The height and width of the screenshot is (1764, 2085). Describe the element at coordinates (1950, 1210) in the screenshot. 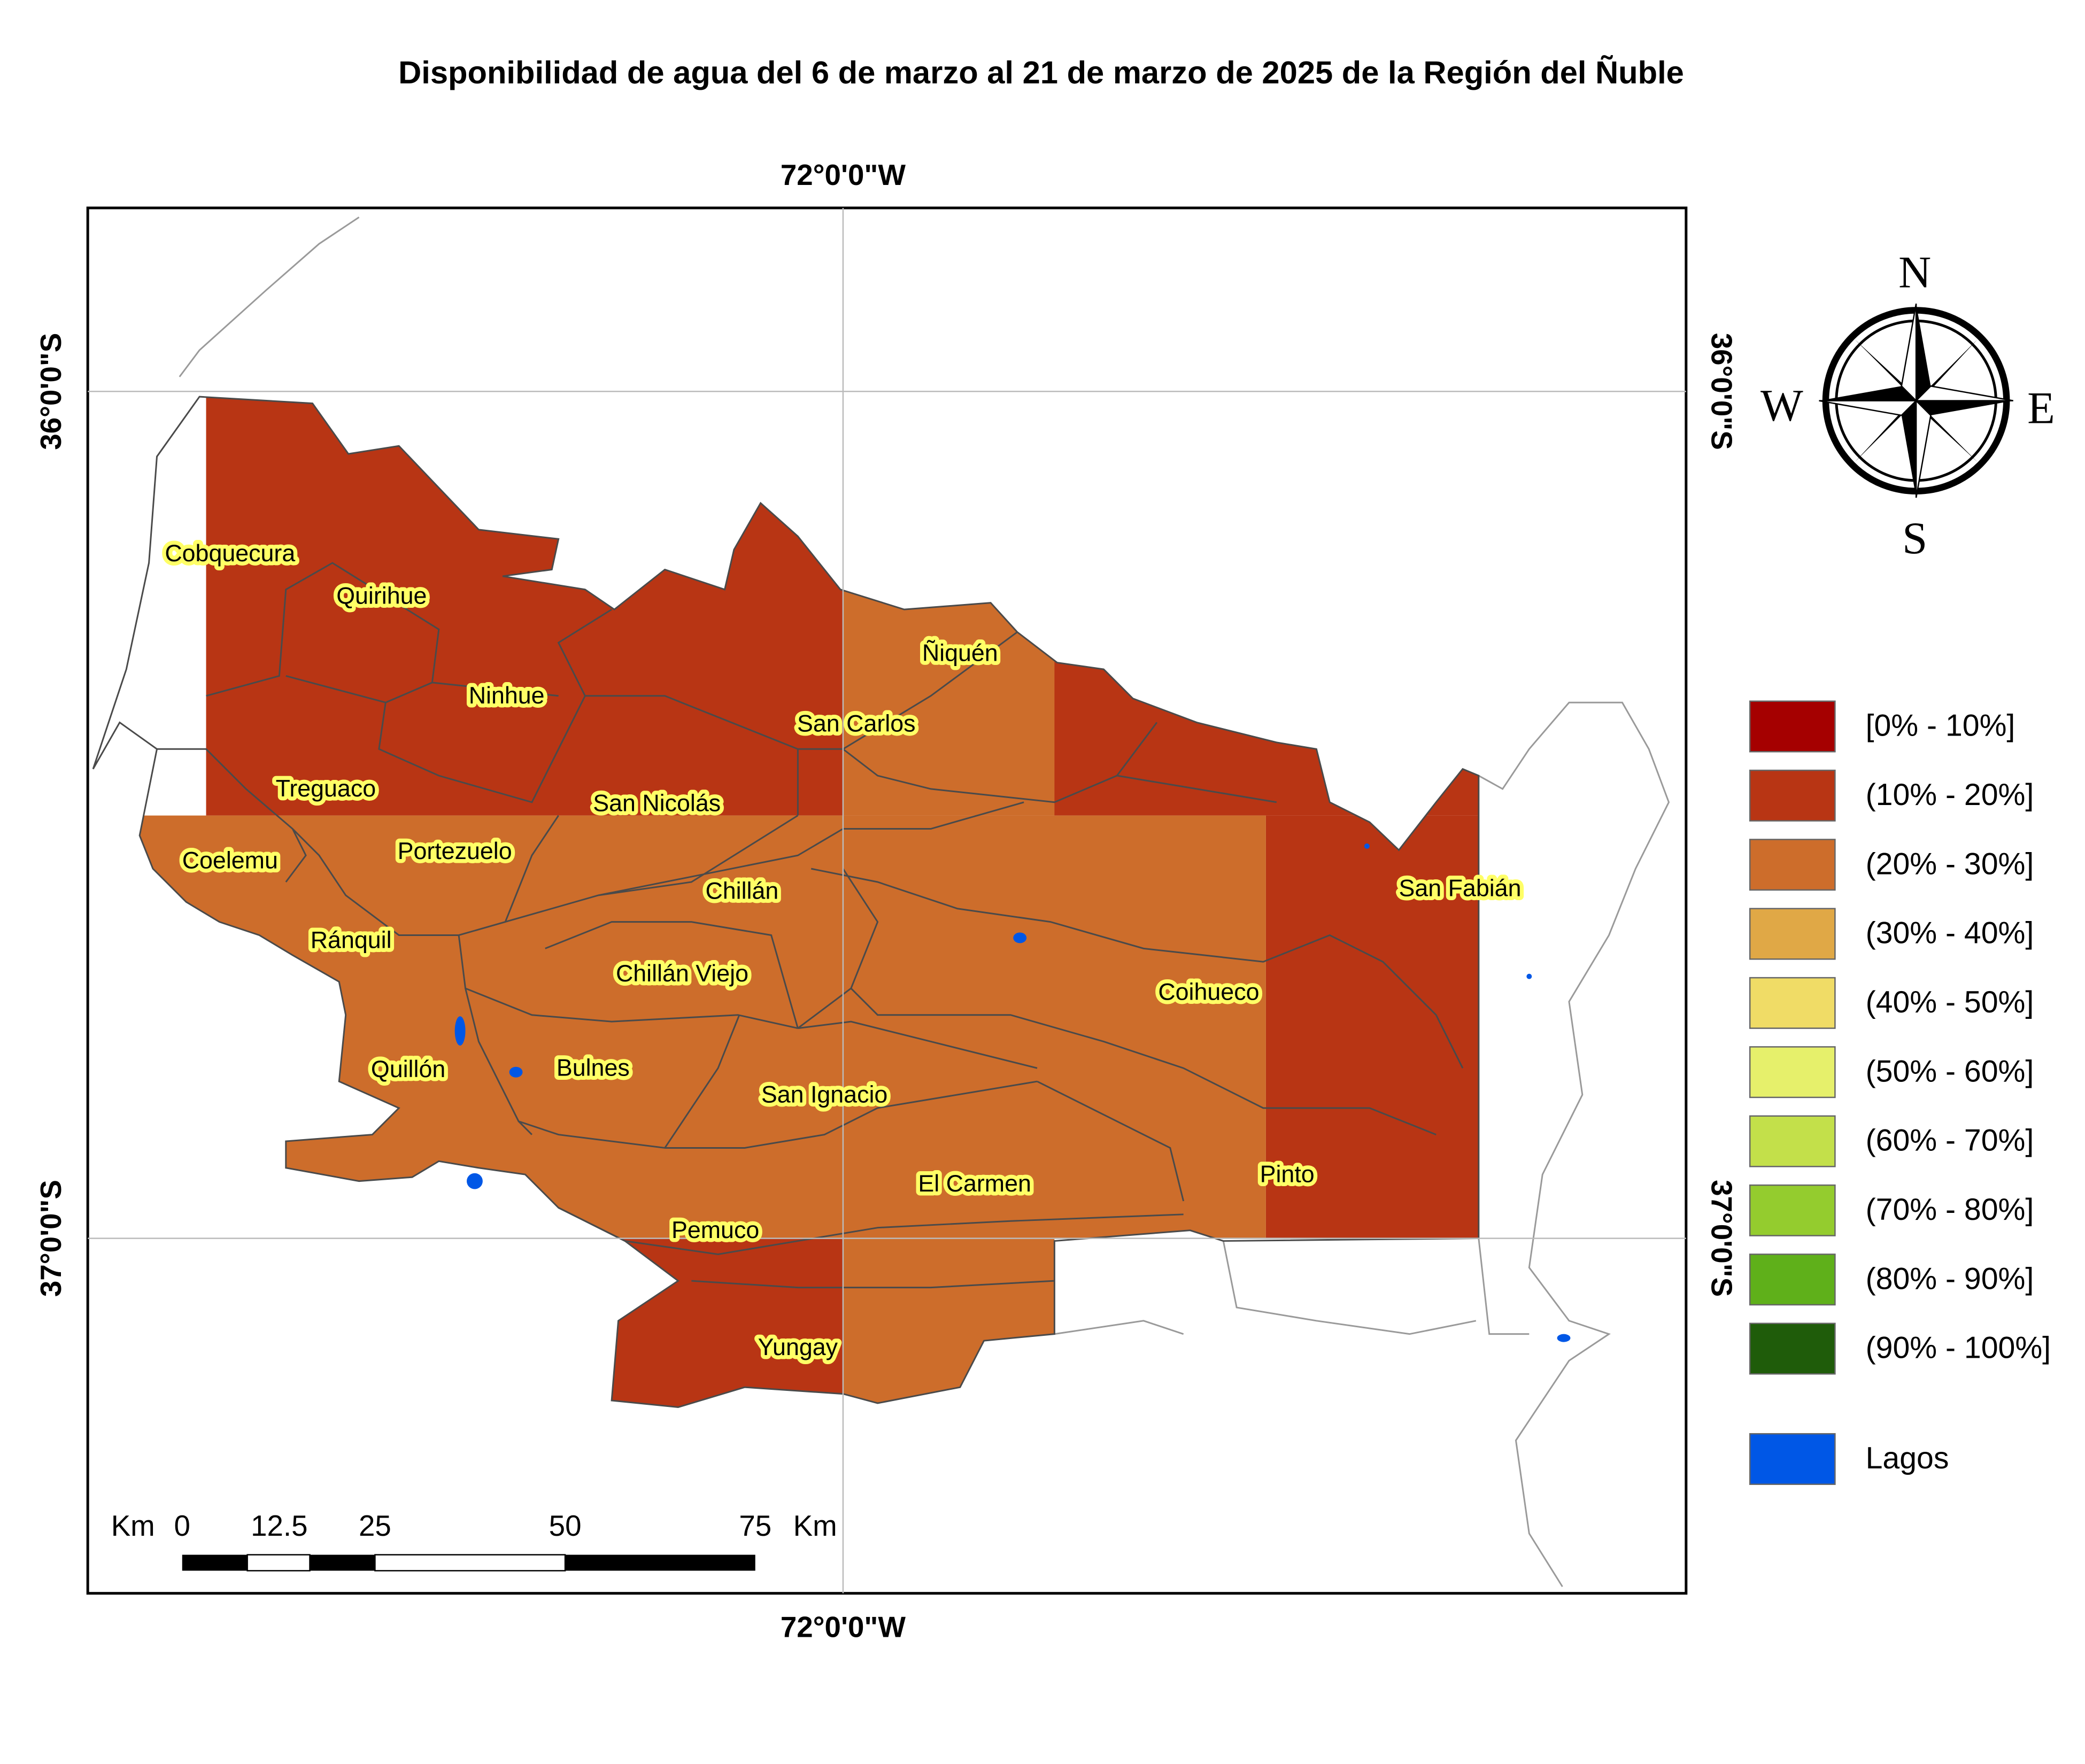

I see `legend-label: (70% - 80%]` at that location.